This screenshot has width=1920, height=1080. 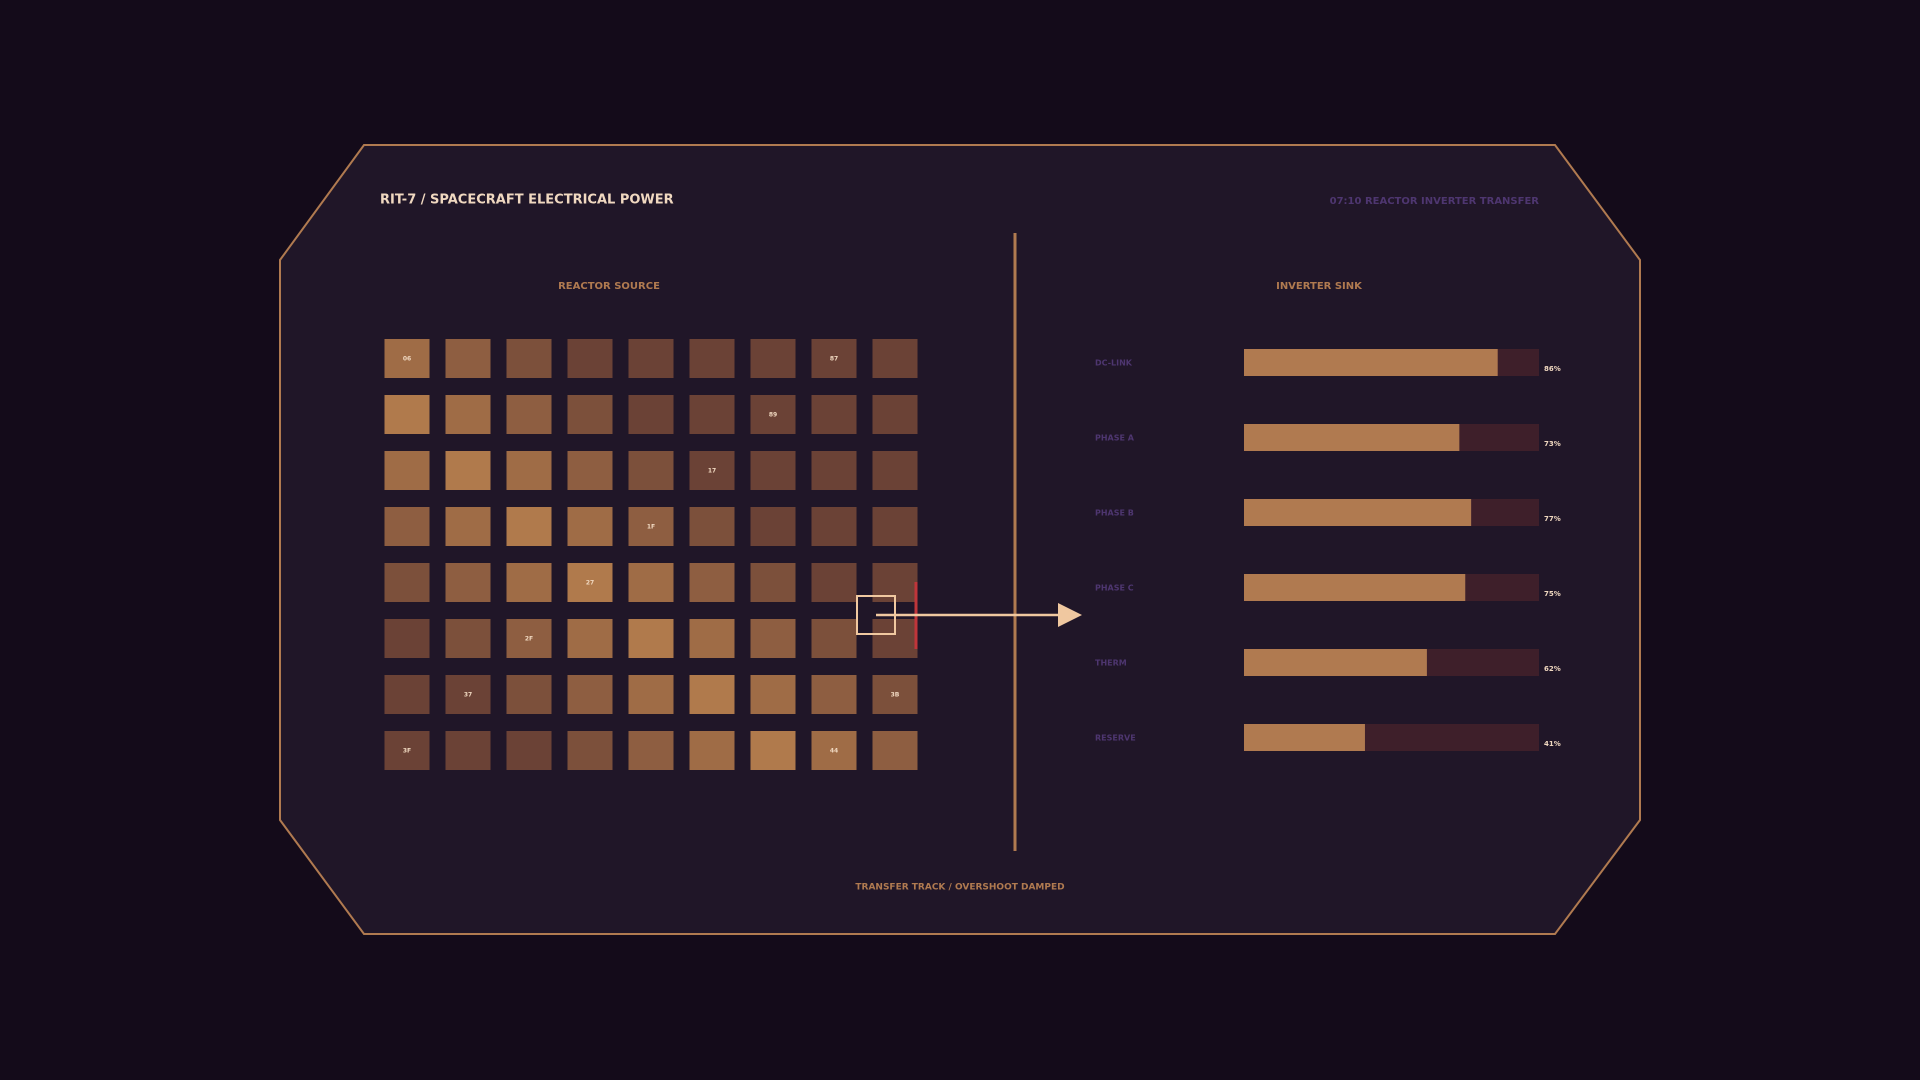 What do you see at coordinates (1070, 615) in the screenshot?
I see `arrow-head` at bounding box center [1070, 615].